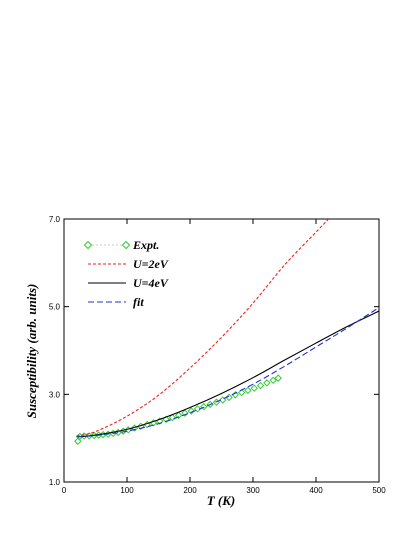 This screenshot has height=537, width=415. Describe the element at coordinates (55, 307) in the screenshot. I see `y-tick-label: 5.0` at that location.